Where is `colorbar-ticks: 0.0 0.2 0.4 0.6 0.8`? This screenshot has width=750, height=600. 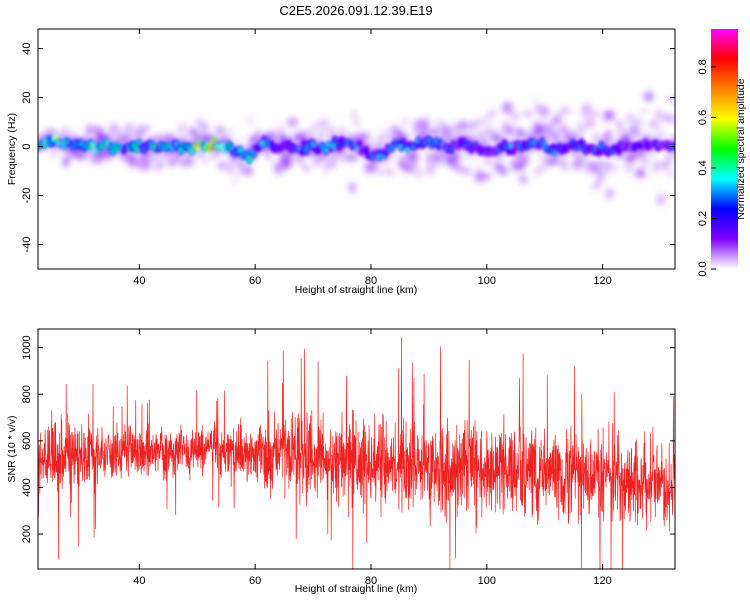
colorbar-ticks: 0.0 0.2 0.4 0.6 0.8 is located at coordinates (706, 168).